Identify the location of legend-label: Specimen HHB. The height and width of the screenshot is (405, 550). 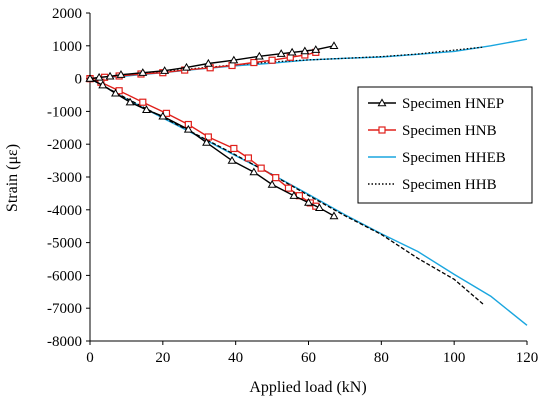
(449, 185).